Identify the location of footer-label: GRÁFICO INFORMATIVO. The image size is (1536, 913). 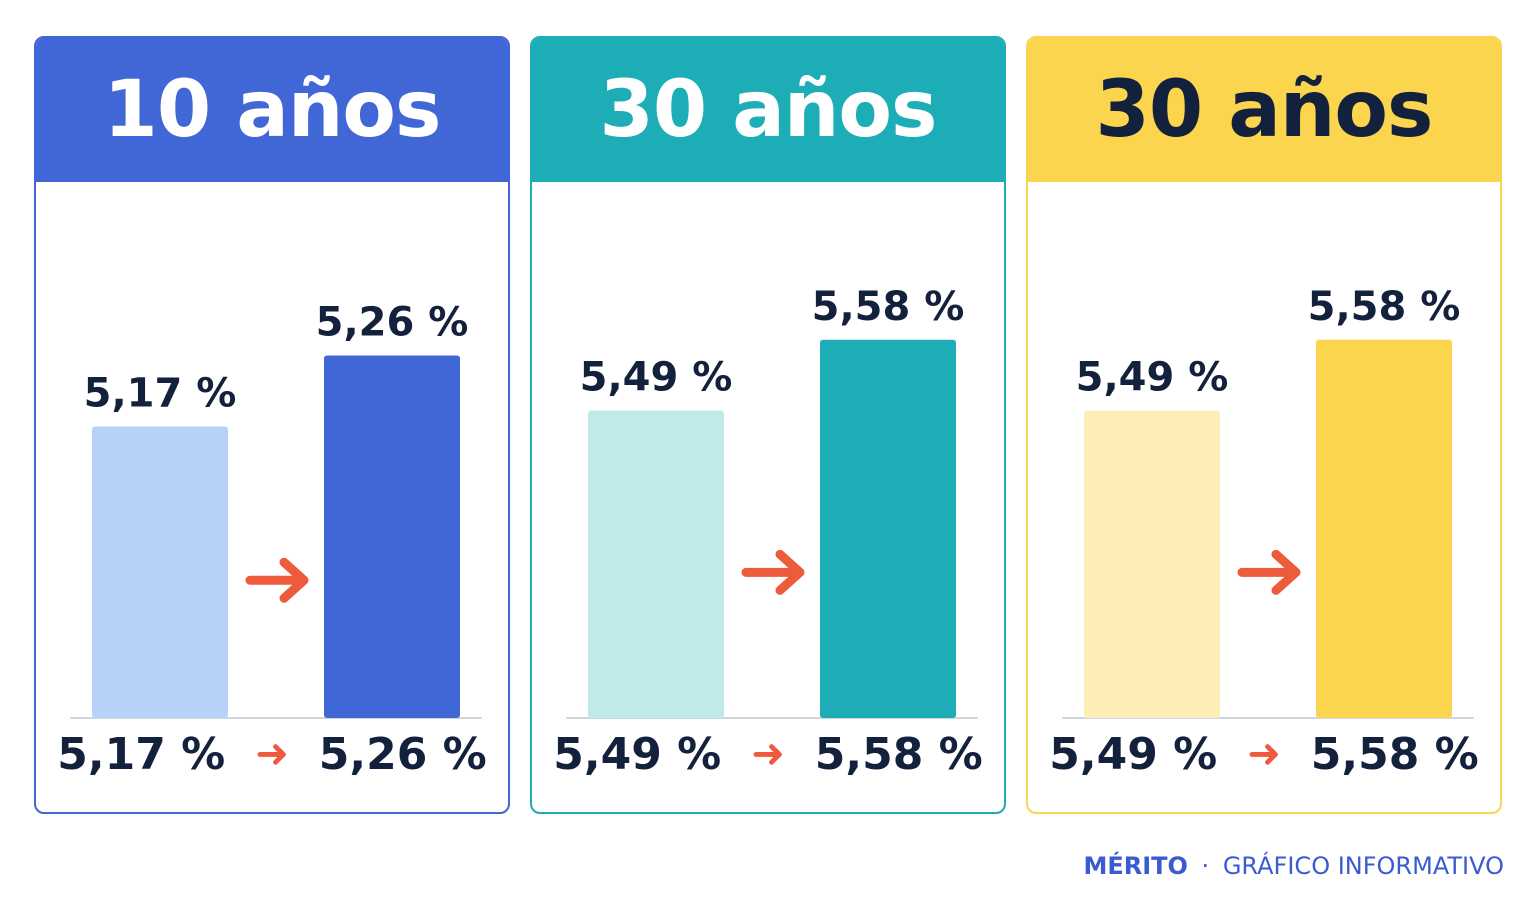
(1363, 866).